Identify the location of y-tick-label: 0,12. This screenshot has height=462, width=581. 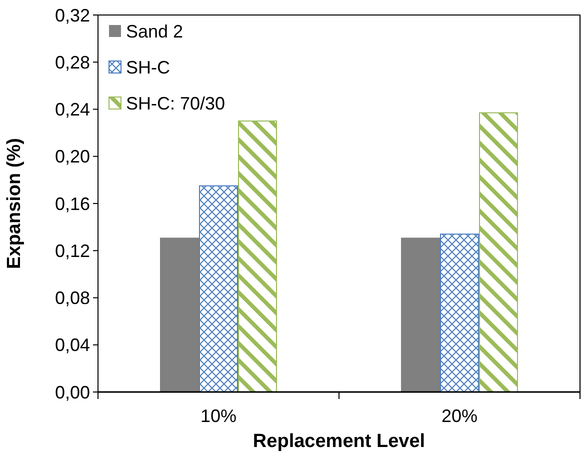
(72, 250).